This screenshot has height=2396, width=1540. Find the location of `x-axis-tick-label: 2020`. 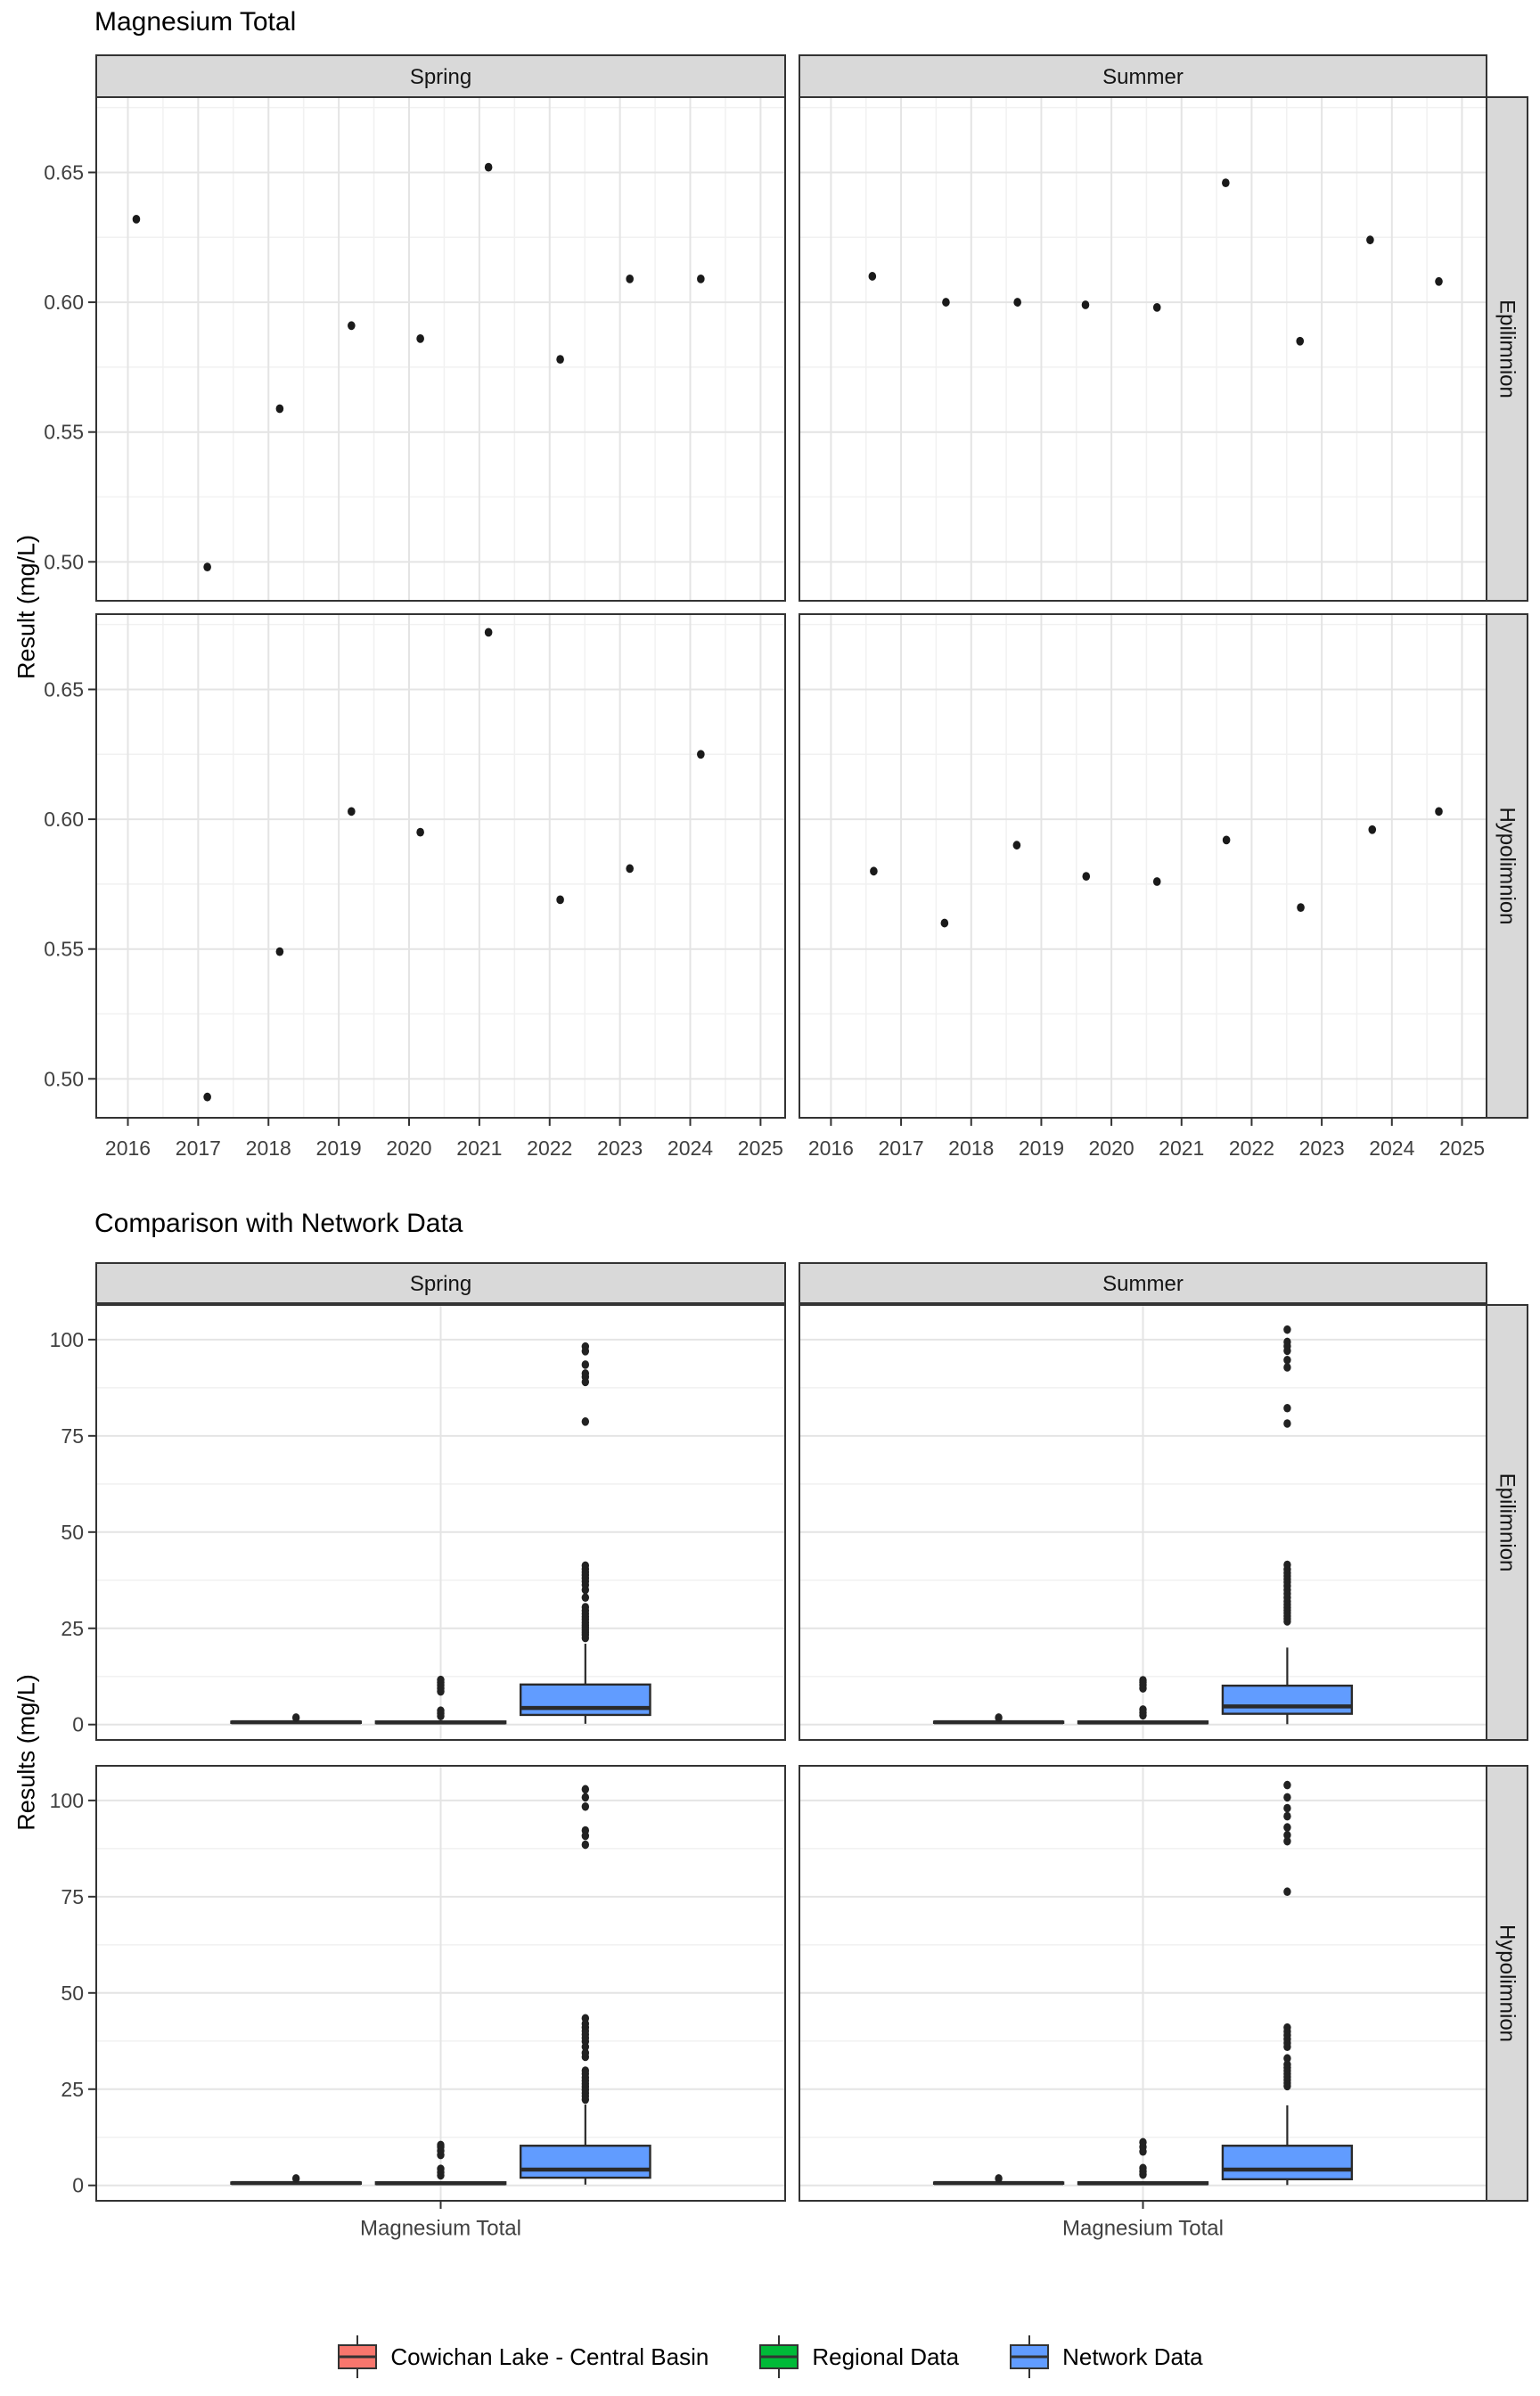

x-axis-tick-label: 2020 is located at coordinates (408, 1148).